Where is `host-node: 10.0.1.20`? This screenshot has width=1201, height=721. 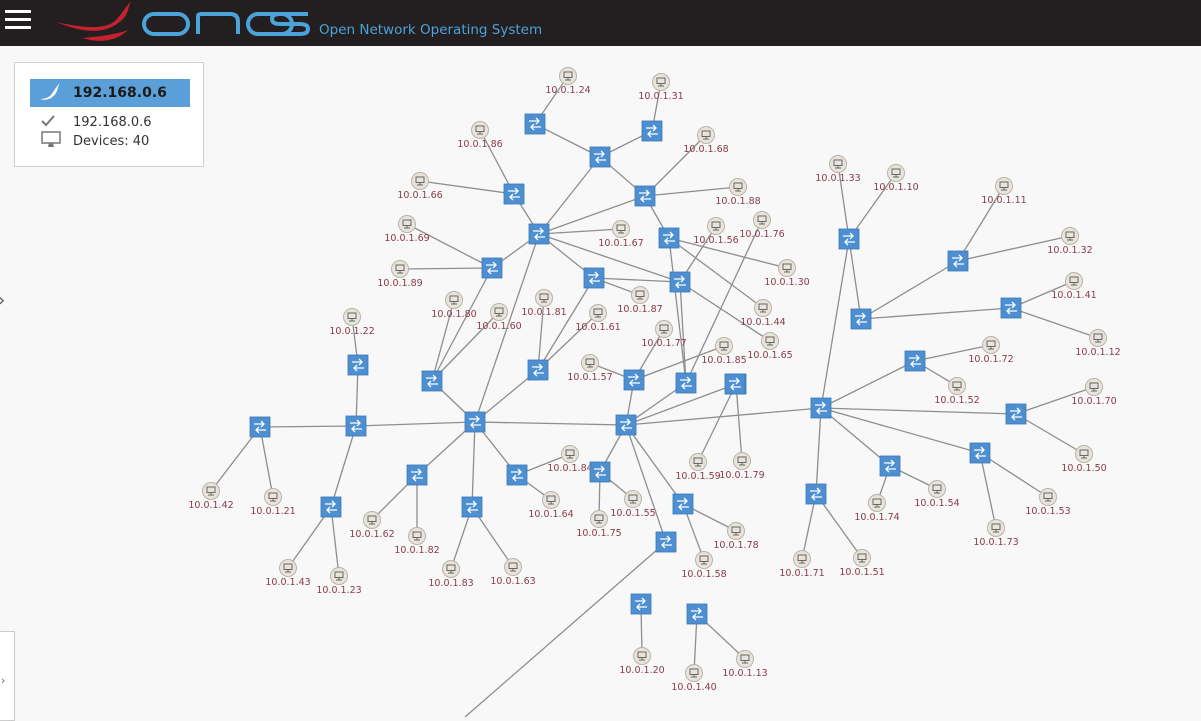 host-node: 10.0.1.20 is located at coordinates (642, 662).